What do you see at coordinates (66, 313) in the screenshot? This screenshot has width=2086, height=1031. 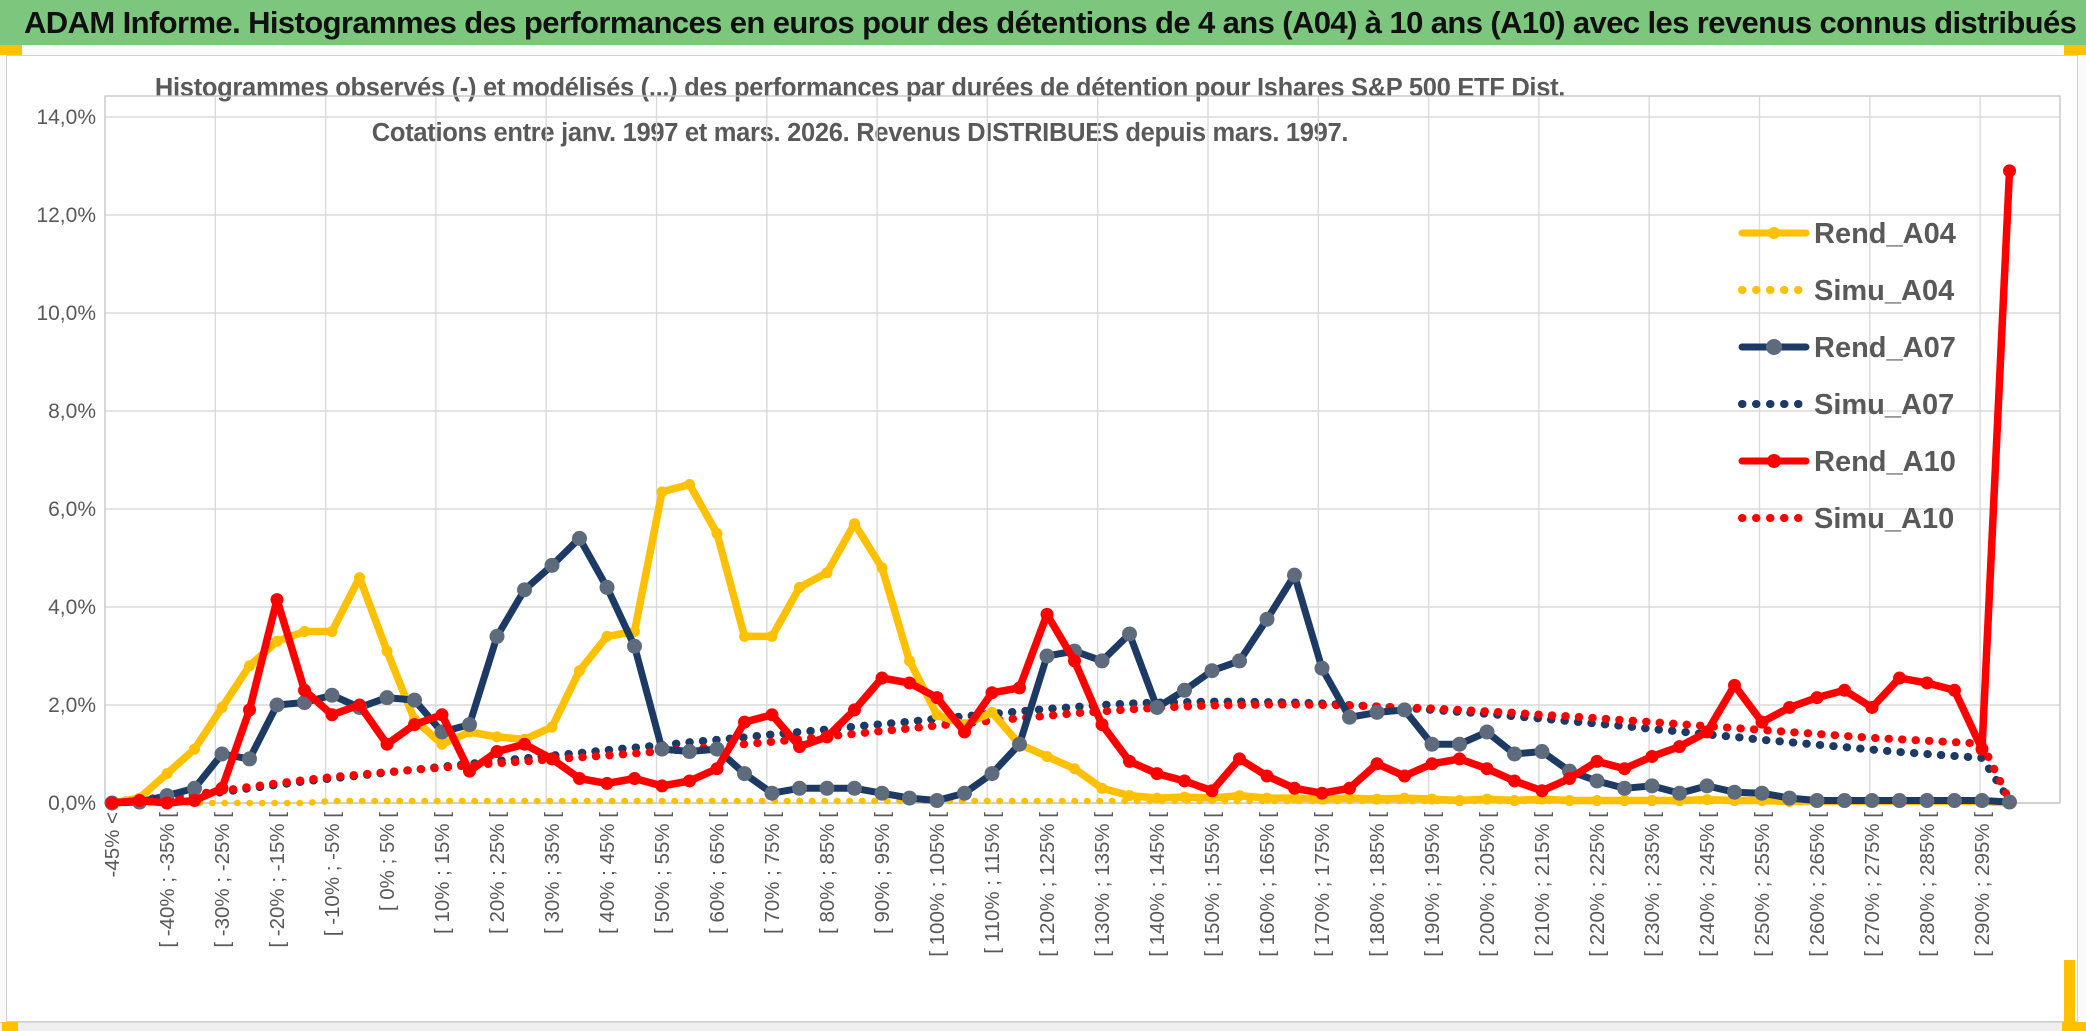 I see `y-tick-label: 10,0%` at bounding box center [66, 313].